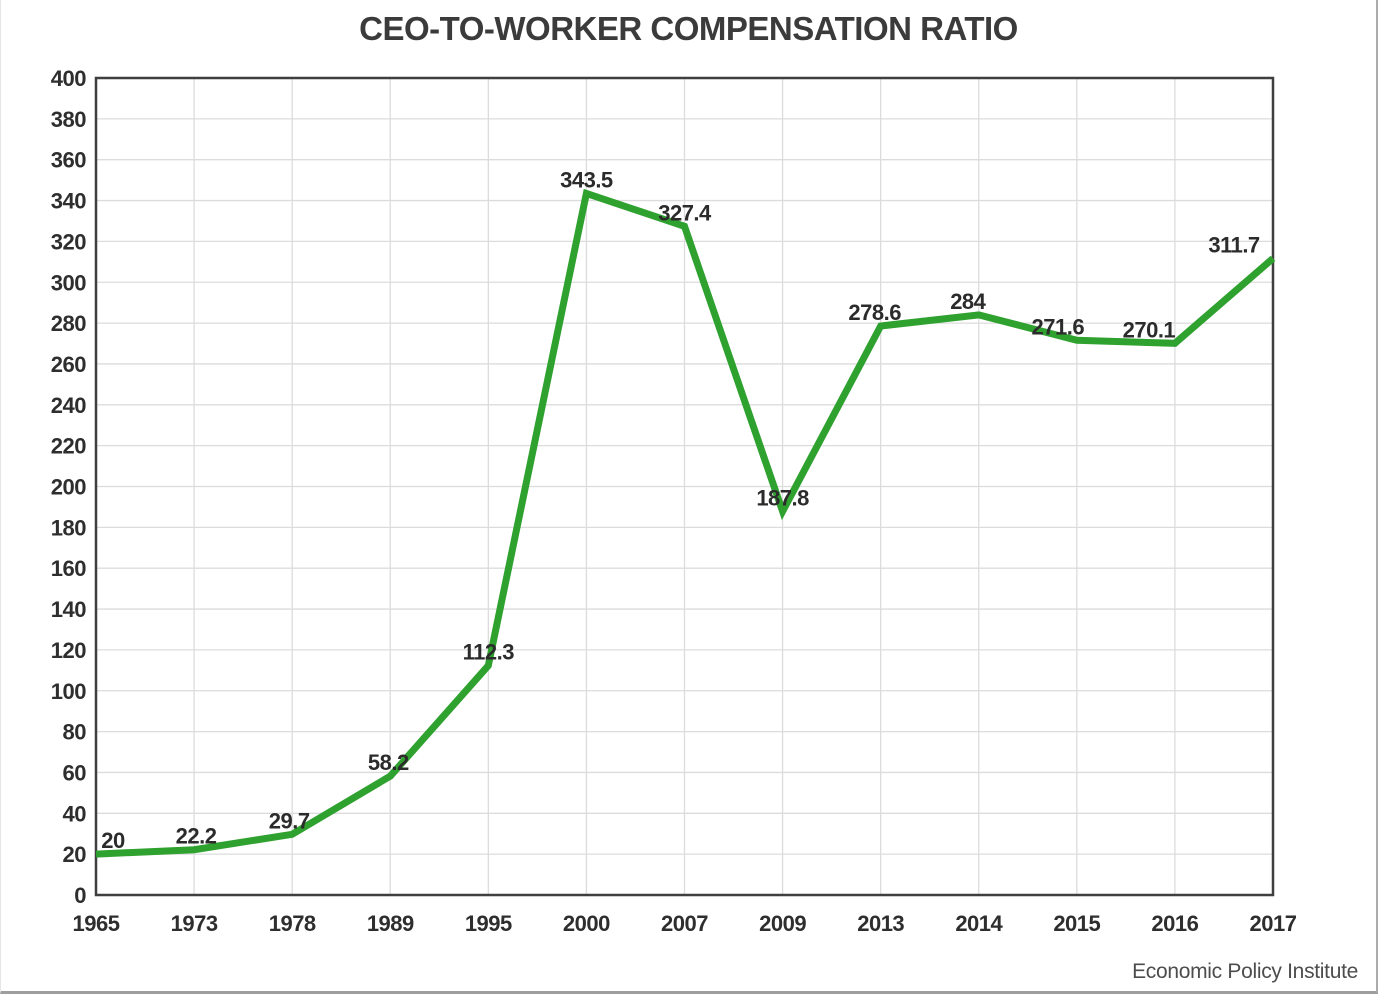 The image size is (1378, 994). I want to click on y-tick-label: 120, so click(68, 650).